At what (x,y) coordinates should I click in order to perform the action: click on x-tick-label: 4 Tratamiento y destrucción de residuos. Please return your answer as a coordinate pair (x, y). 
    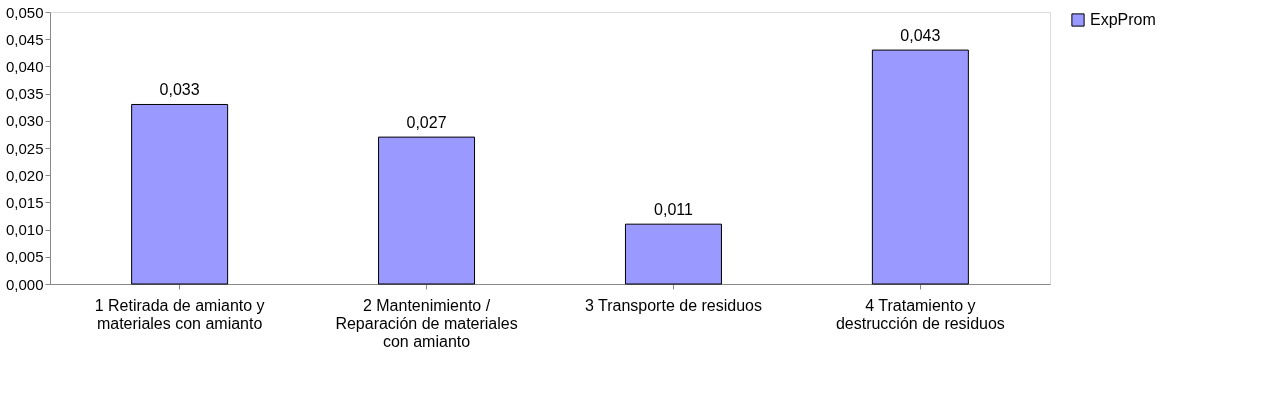
    Looking at the image, I should click on (920, 314).